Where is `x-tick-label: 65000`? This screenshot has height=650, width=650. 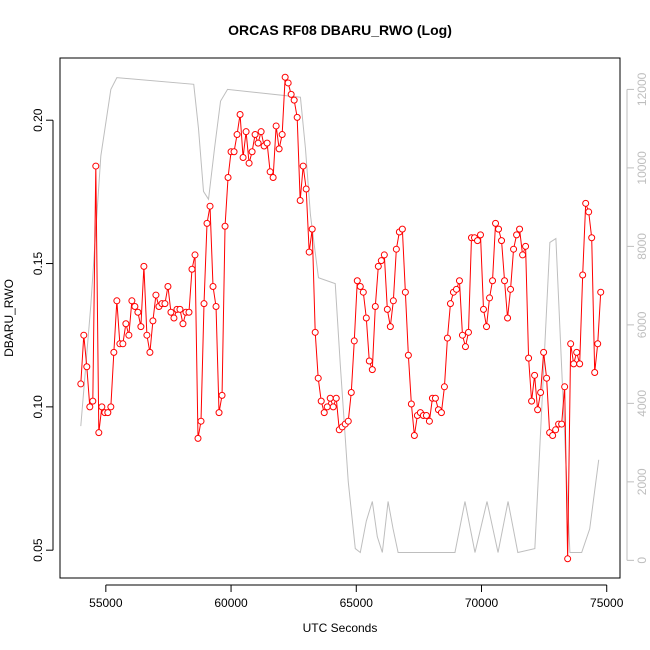
x-tick-label: 65000 is located at coordinates (357, 603).